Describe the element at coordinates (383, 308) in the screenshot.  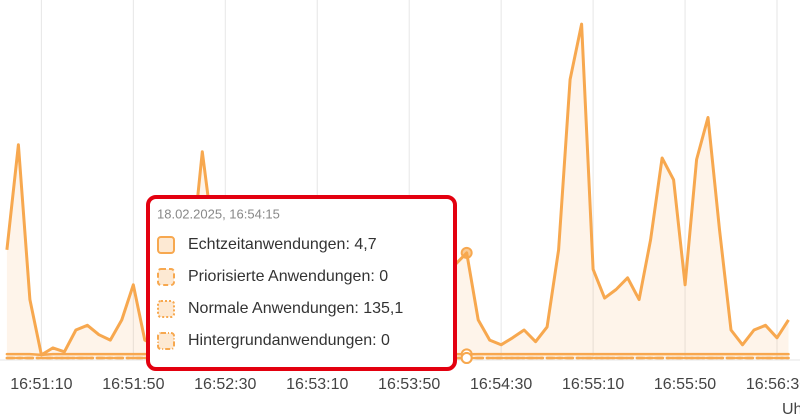
I see `tooltip-value: 135,1` at that location.